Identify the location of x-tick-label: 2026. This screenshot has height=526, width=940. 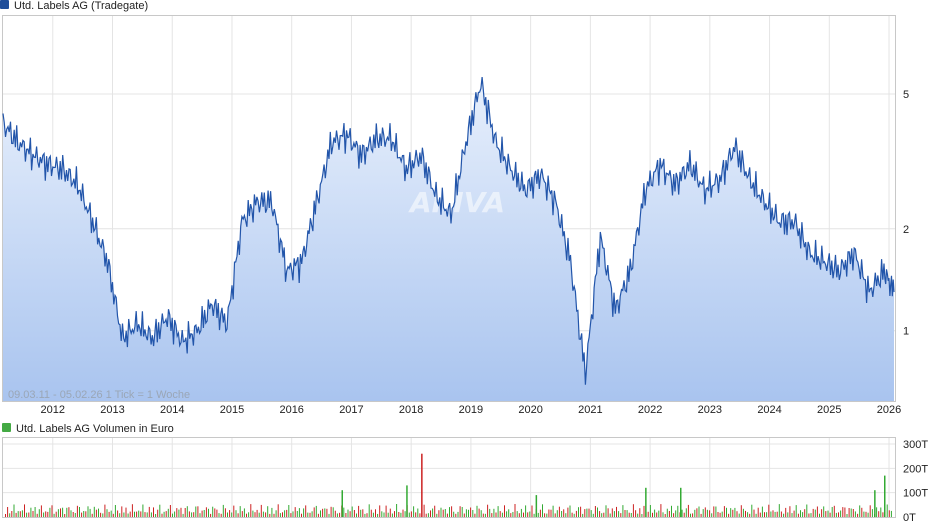
(889, 410).